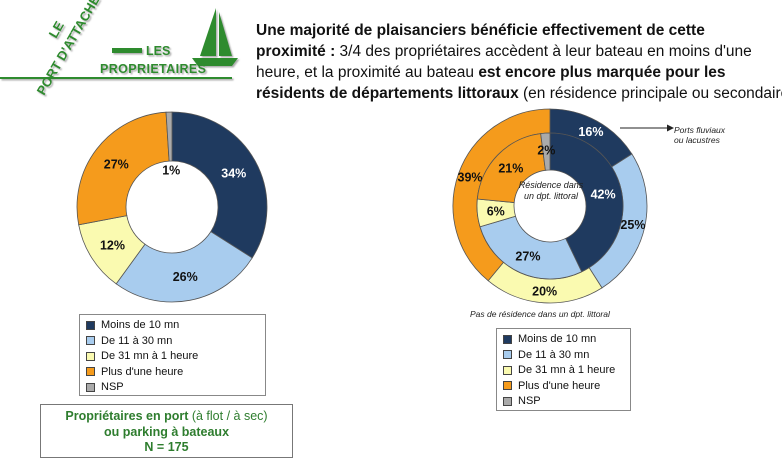 Image resolution: width=782 pixels, height=466 pixels. Describe the element at coordinates (112, 245) in the screenshot. I see `chart1-label-de-31-mn-a-1-heure: 12%` at that location.